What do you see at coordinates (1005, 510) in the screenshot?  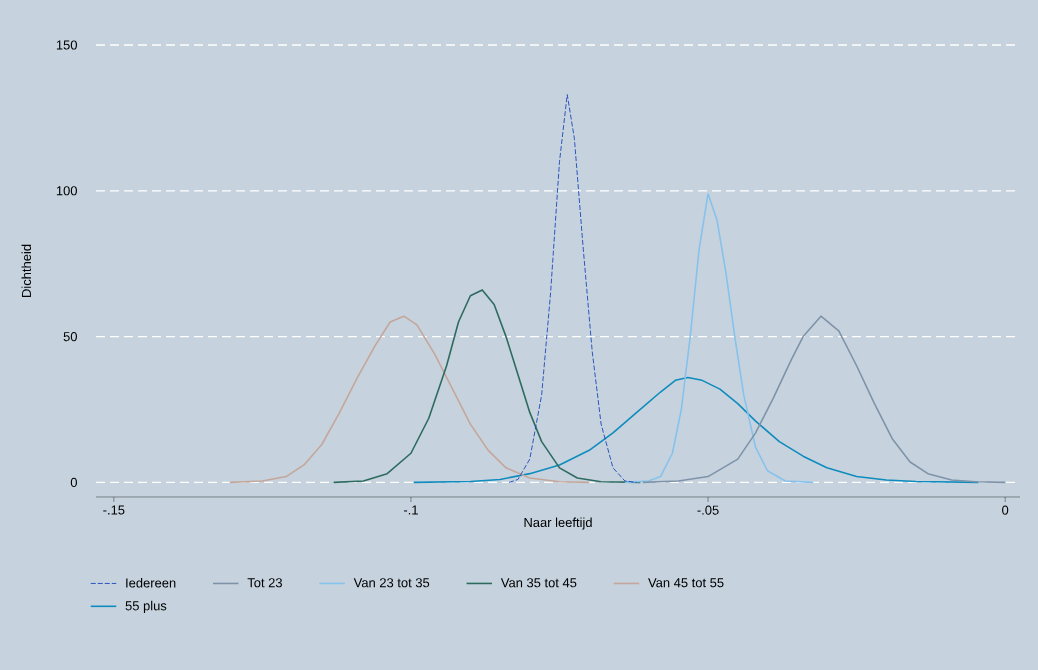 I see `x-tick-label: 0` at bounding box center [1005, 510].